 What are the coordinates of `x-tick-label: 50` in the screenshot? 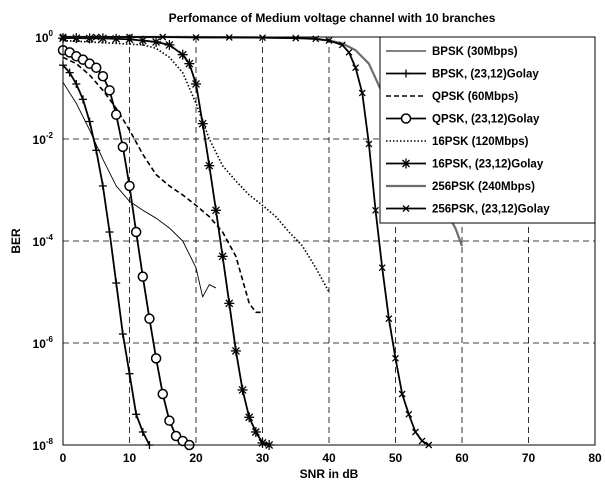 It's located at (396, 458).